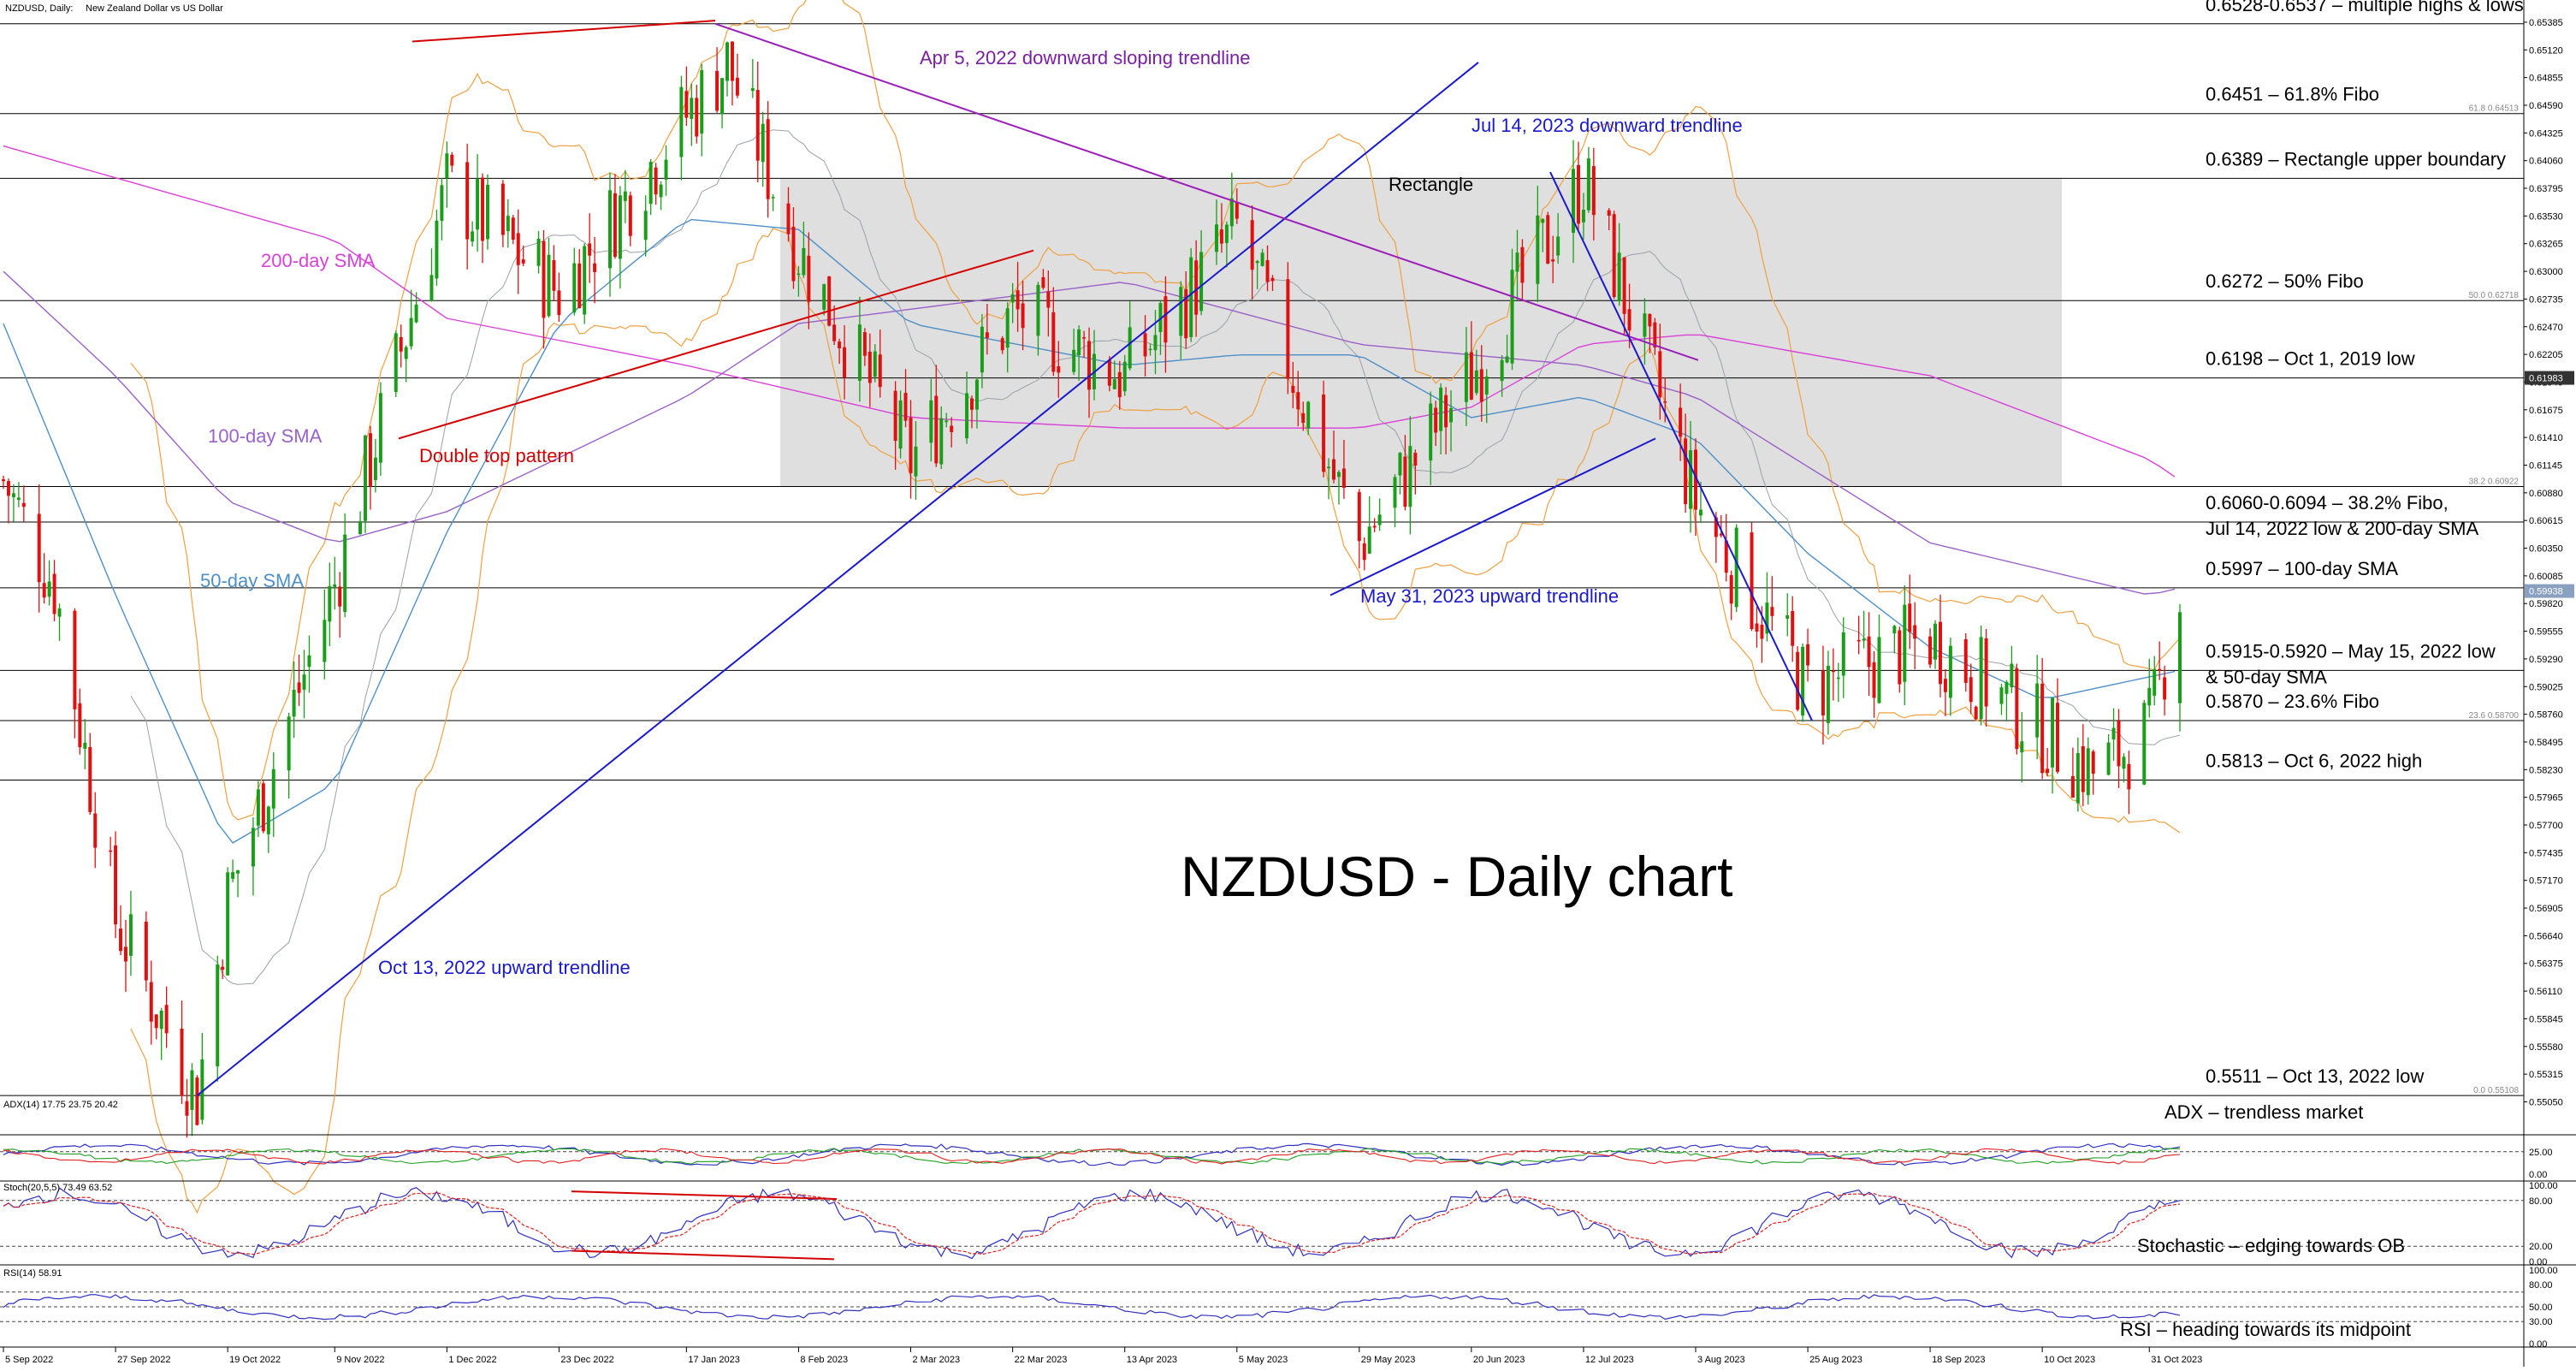  What do you see at coordinates (2546, 660) in the screenshot?
I see `price-tick-label: 0.59290` at bounding box center [2546, 660].